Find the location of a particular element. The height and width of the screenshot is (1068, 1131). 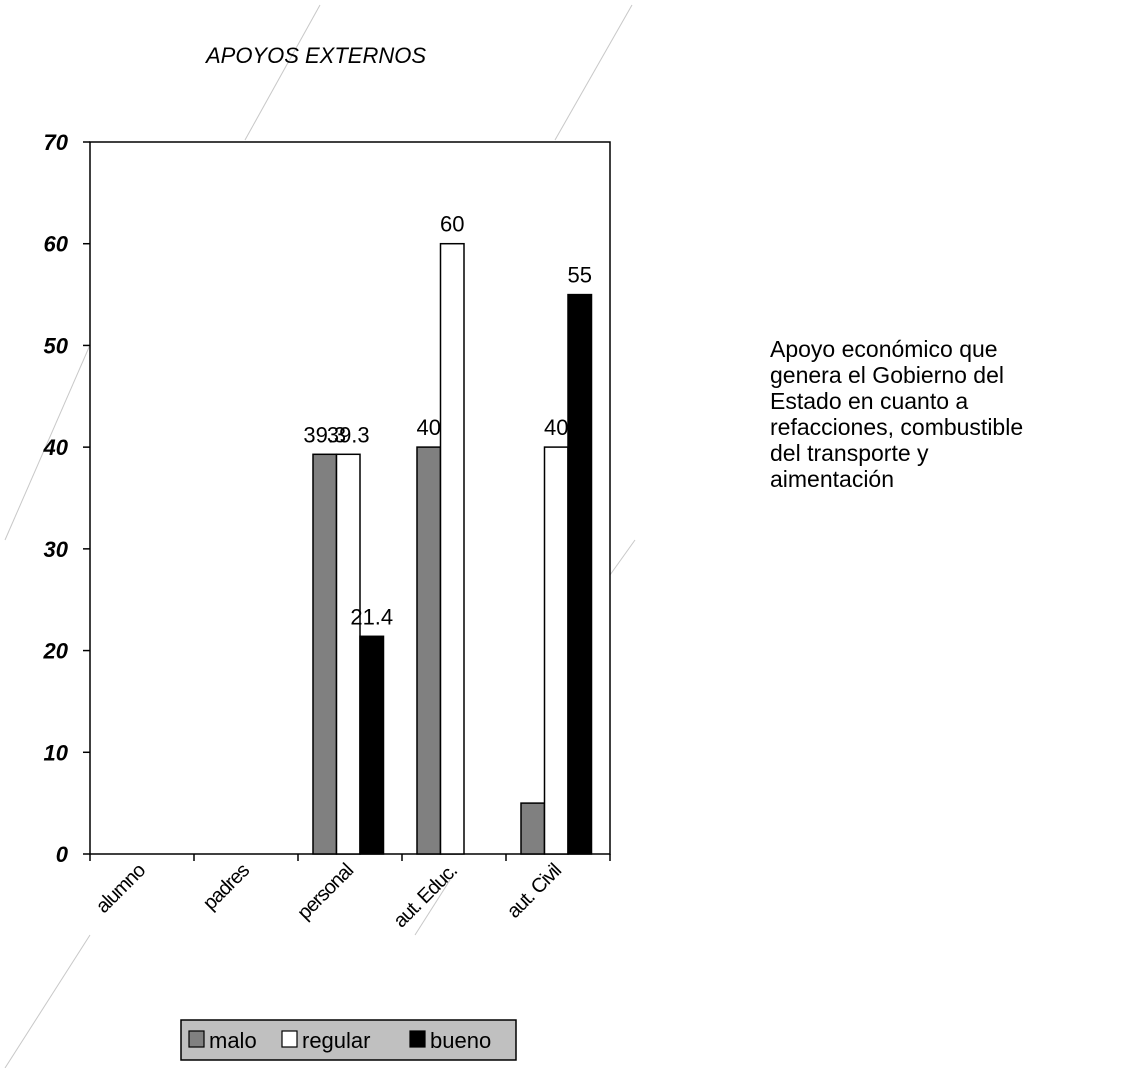

y-tick-label: 0 is located at coordinates (62, 854).